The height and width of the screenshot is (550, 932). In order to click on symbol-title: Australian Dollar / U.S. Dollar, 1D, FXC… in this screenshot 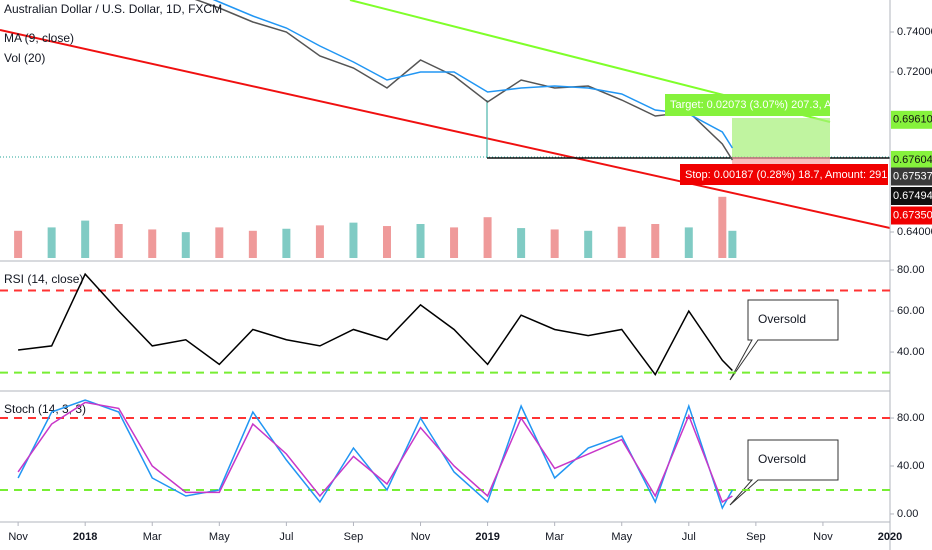, I will do `click(113, 9)`.